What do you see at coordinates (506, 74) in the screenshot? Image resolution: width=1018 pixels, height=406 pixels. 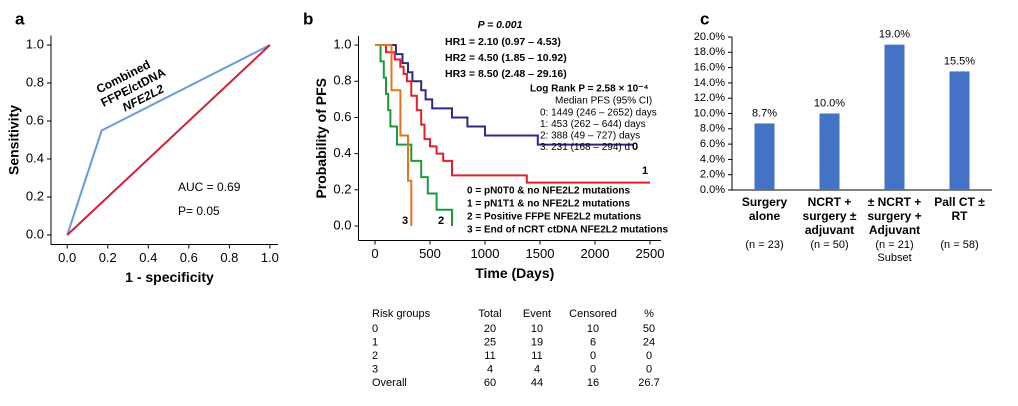 I see `annotation: HR3 = 8.50 (2.48 – 29.16)` at bounding box center [506, 74].